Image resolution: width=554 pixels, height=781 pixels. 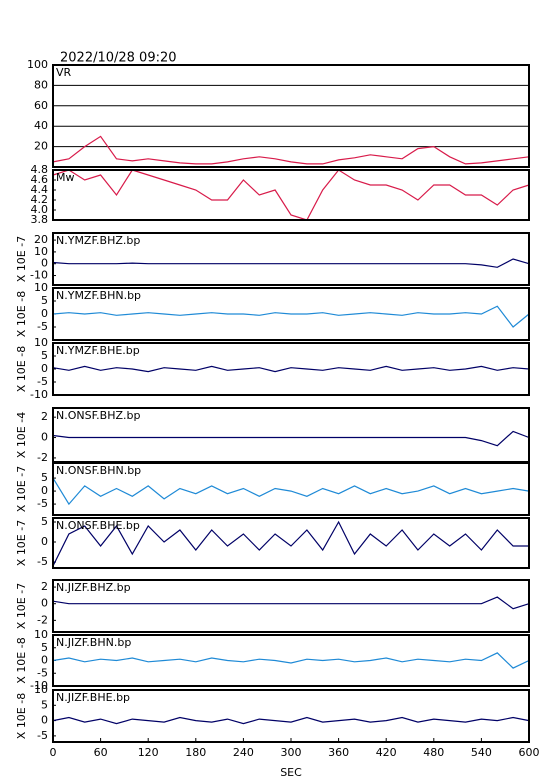 What do you see at coordinates (65, 177) in the screenshot?
I see `panel-label: Mw` at bounding box center [65, 177].